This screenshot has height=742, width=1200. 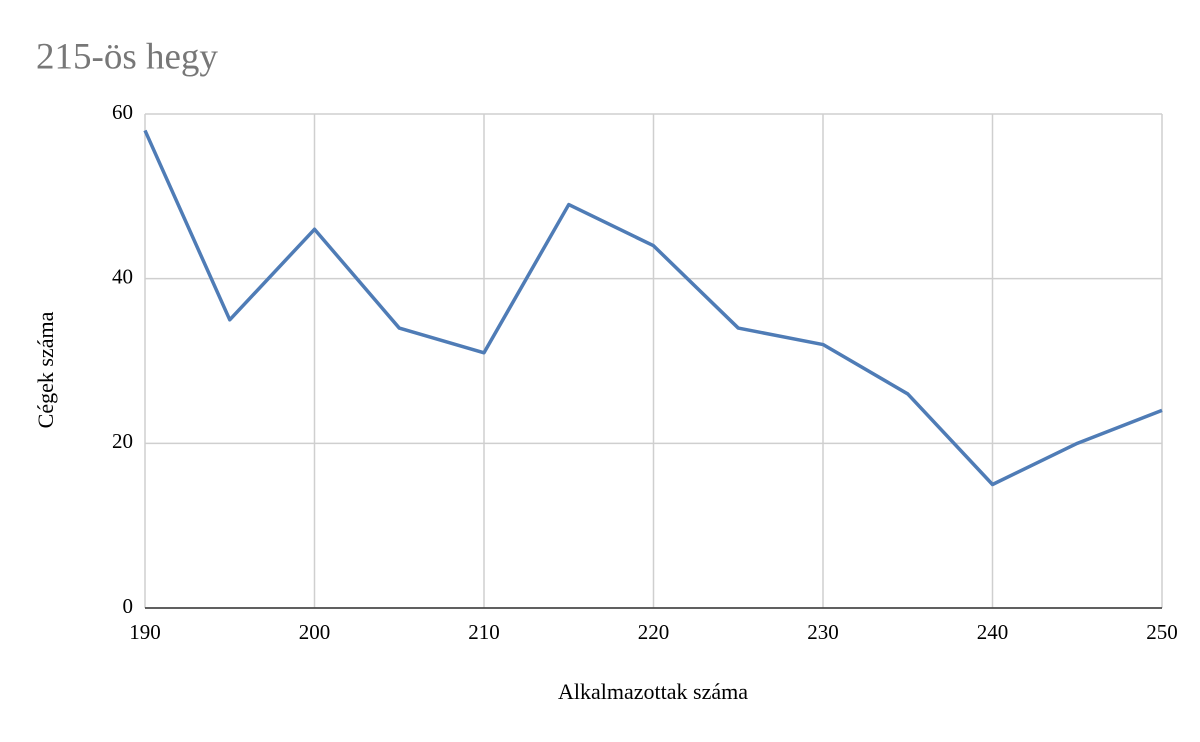 What do you see at coordinates (1162, 632) in the screenshot?
I see `x-tick-label: 250` at bounding box center [1162, 632].